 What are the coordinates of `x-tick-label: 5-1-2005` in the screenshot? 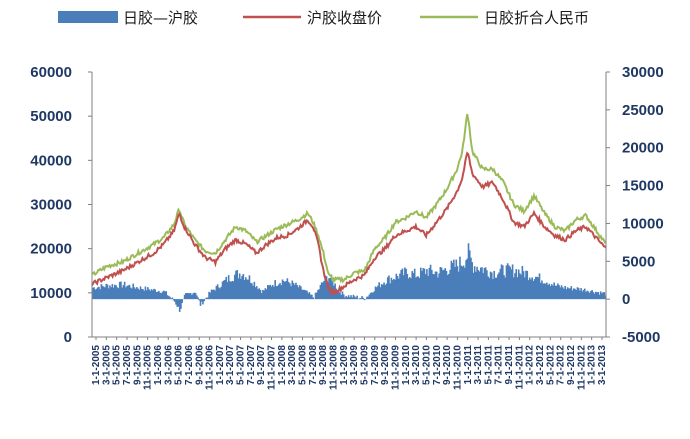 It's located at (117, 365).